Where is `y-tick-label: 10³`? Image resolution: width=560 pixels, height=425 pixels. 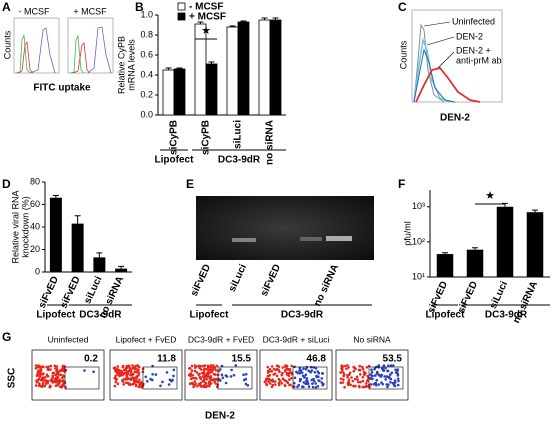
y-tick-label: 10³ is located at coordinates (418, 206).